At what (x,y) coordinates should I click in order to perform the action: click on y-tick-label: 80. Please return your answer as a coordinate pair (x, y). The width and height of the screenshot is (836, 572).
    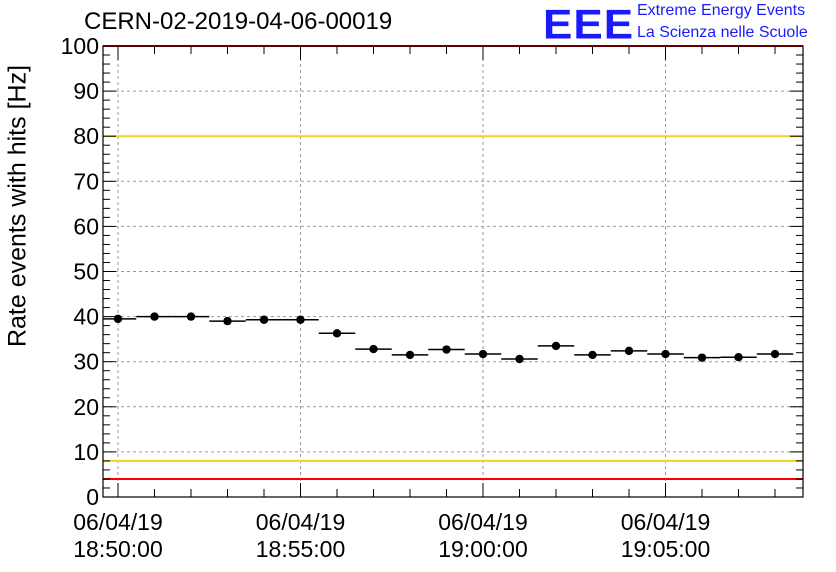
    Looking at the image, I should click on (86, 136).